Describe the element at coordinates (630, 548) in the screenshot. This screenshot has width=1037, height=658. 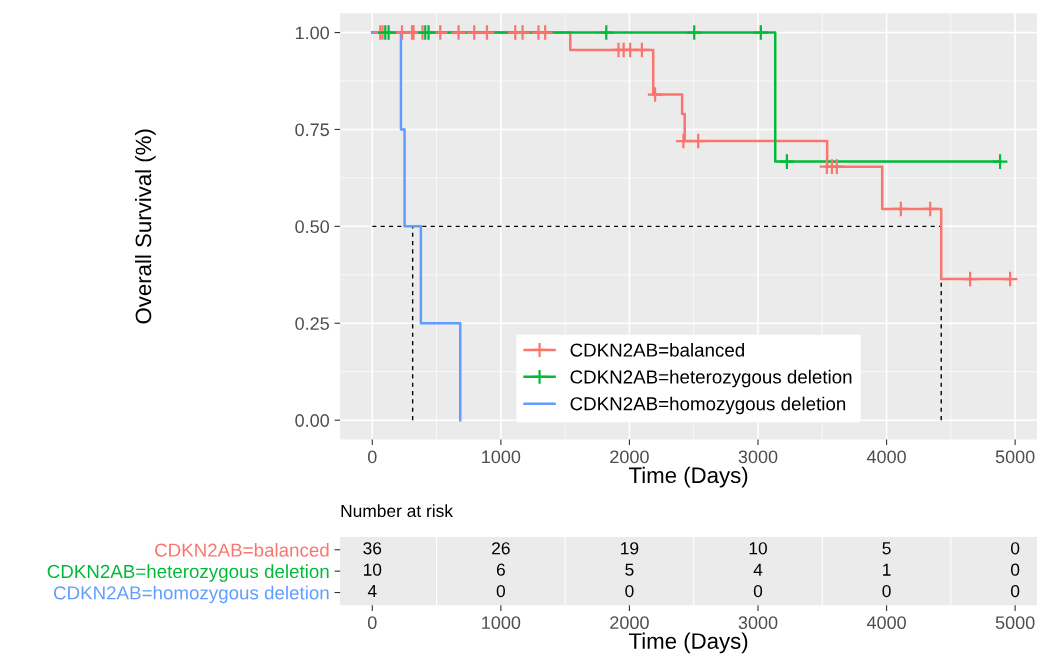
I see `data-label: 19` at that location.